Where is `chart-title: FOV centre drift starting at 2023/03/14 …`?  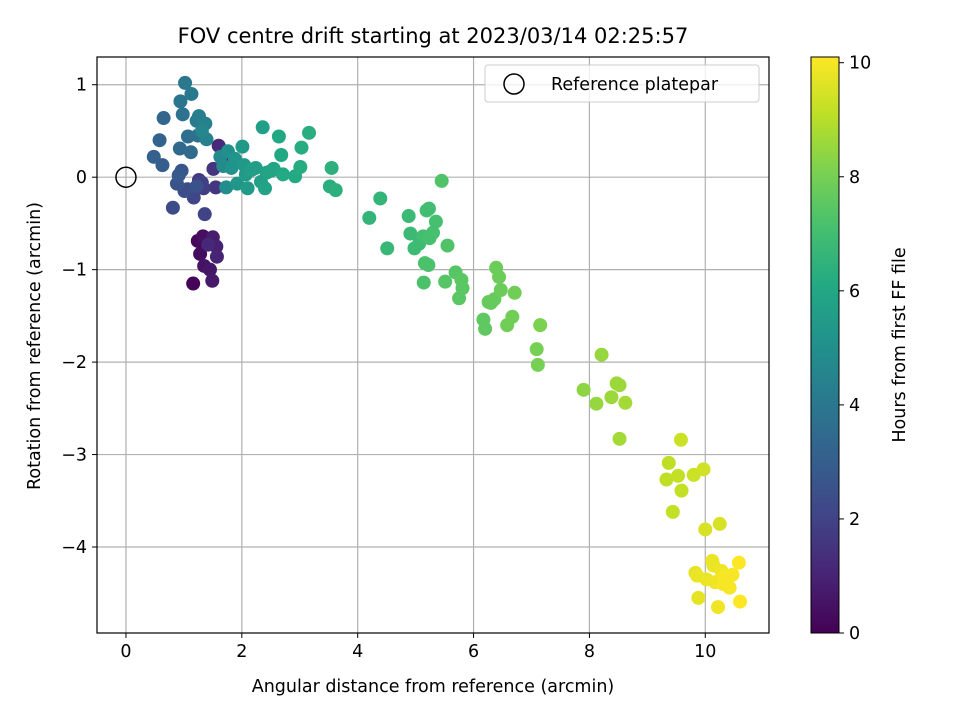
chart-title: FOV centre drift starting at 2023/03/14 … is located at coordinates (433, 36).